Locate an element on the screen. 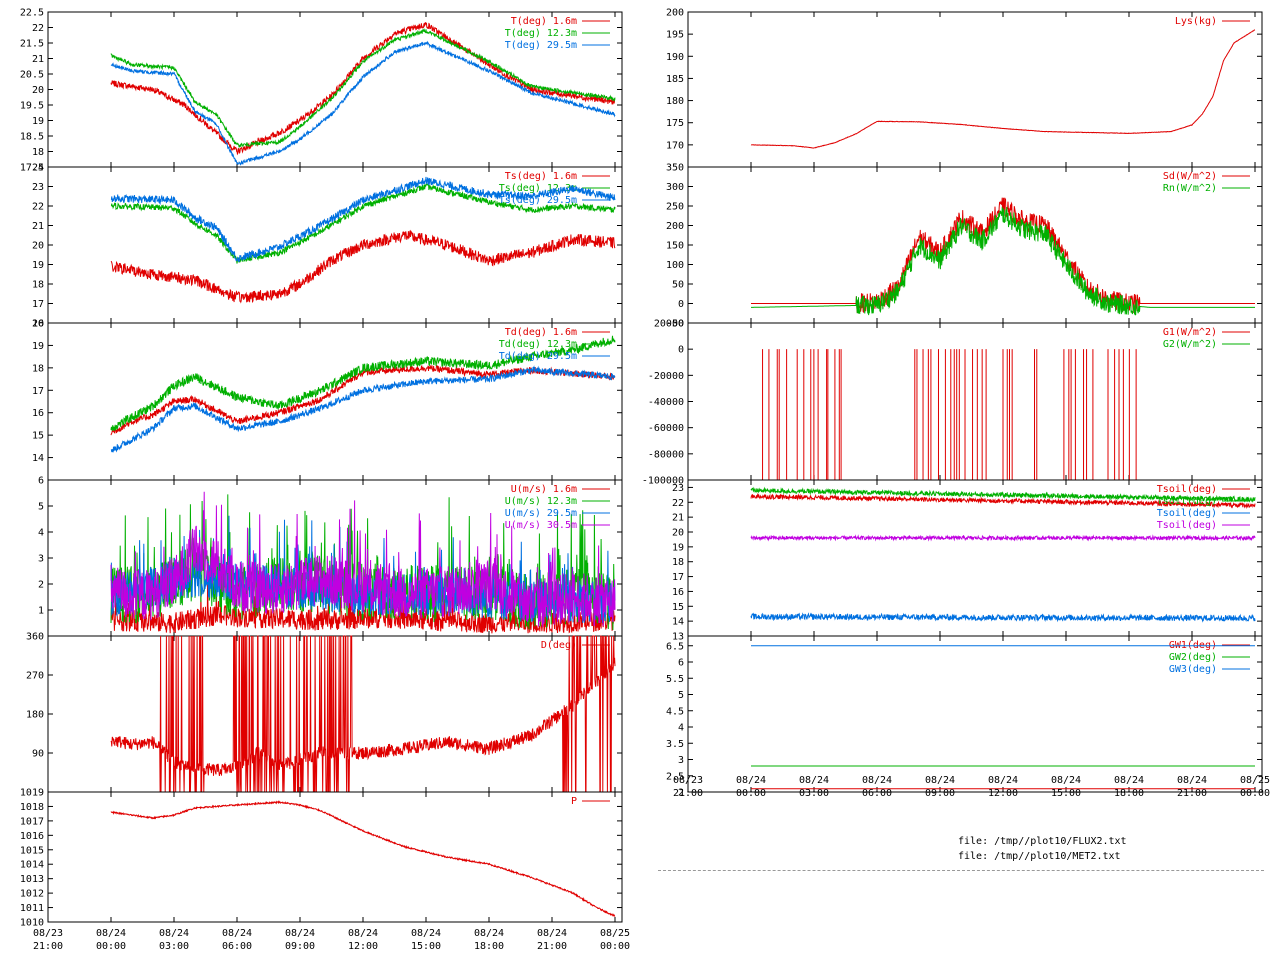  right-x-date-label: 08/23 is located at coordinates (688, 780).